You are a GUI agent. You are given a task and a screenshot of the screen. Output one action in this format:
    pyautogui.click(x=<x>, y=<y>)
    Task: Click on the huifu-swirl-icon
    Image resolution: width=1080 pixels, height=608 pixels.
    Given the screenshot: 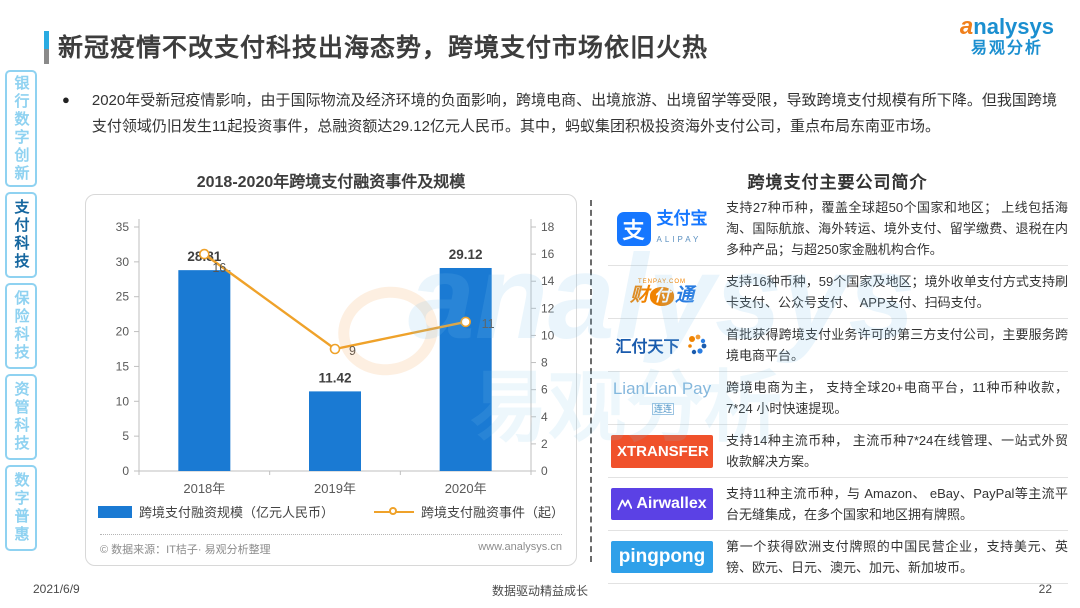 What is the action you would take?
    pyautogui.click(x=696, y=344)
    